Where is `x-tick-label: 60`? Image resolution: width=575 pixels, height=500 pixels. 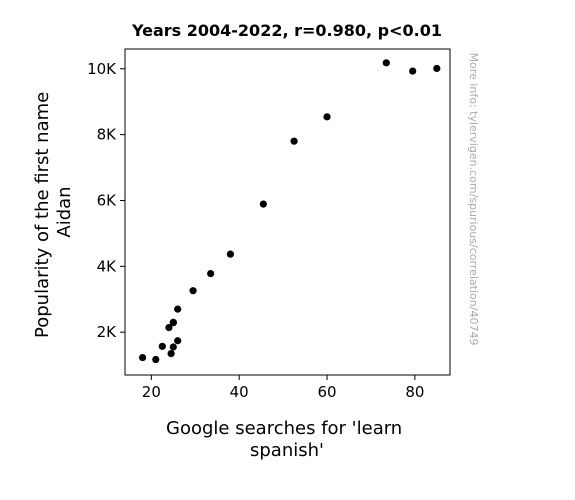
x-tick-label: 60 is located at coordinates (326, 392).